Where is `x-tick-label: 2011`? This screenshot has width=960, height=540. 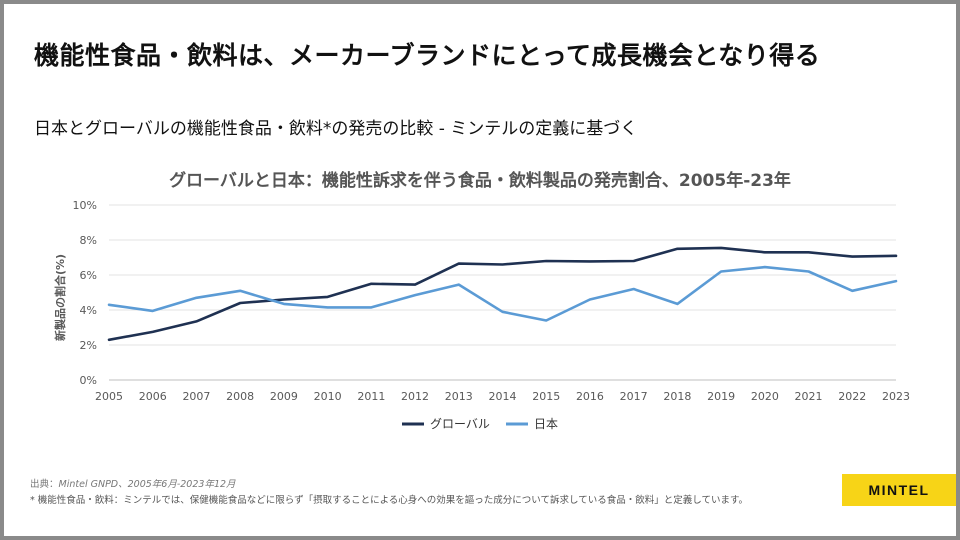 x-tick-label: 2011 is located at coordinates (371, 396).